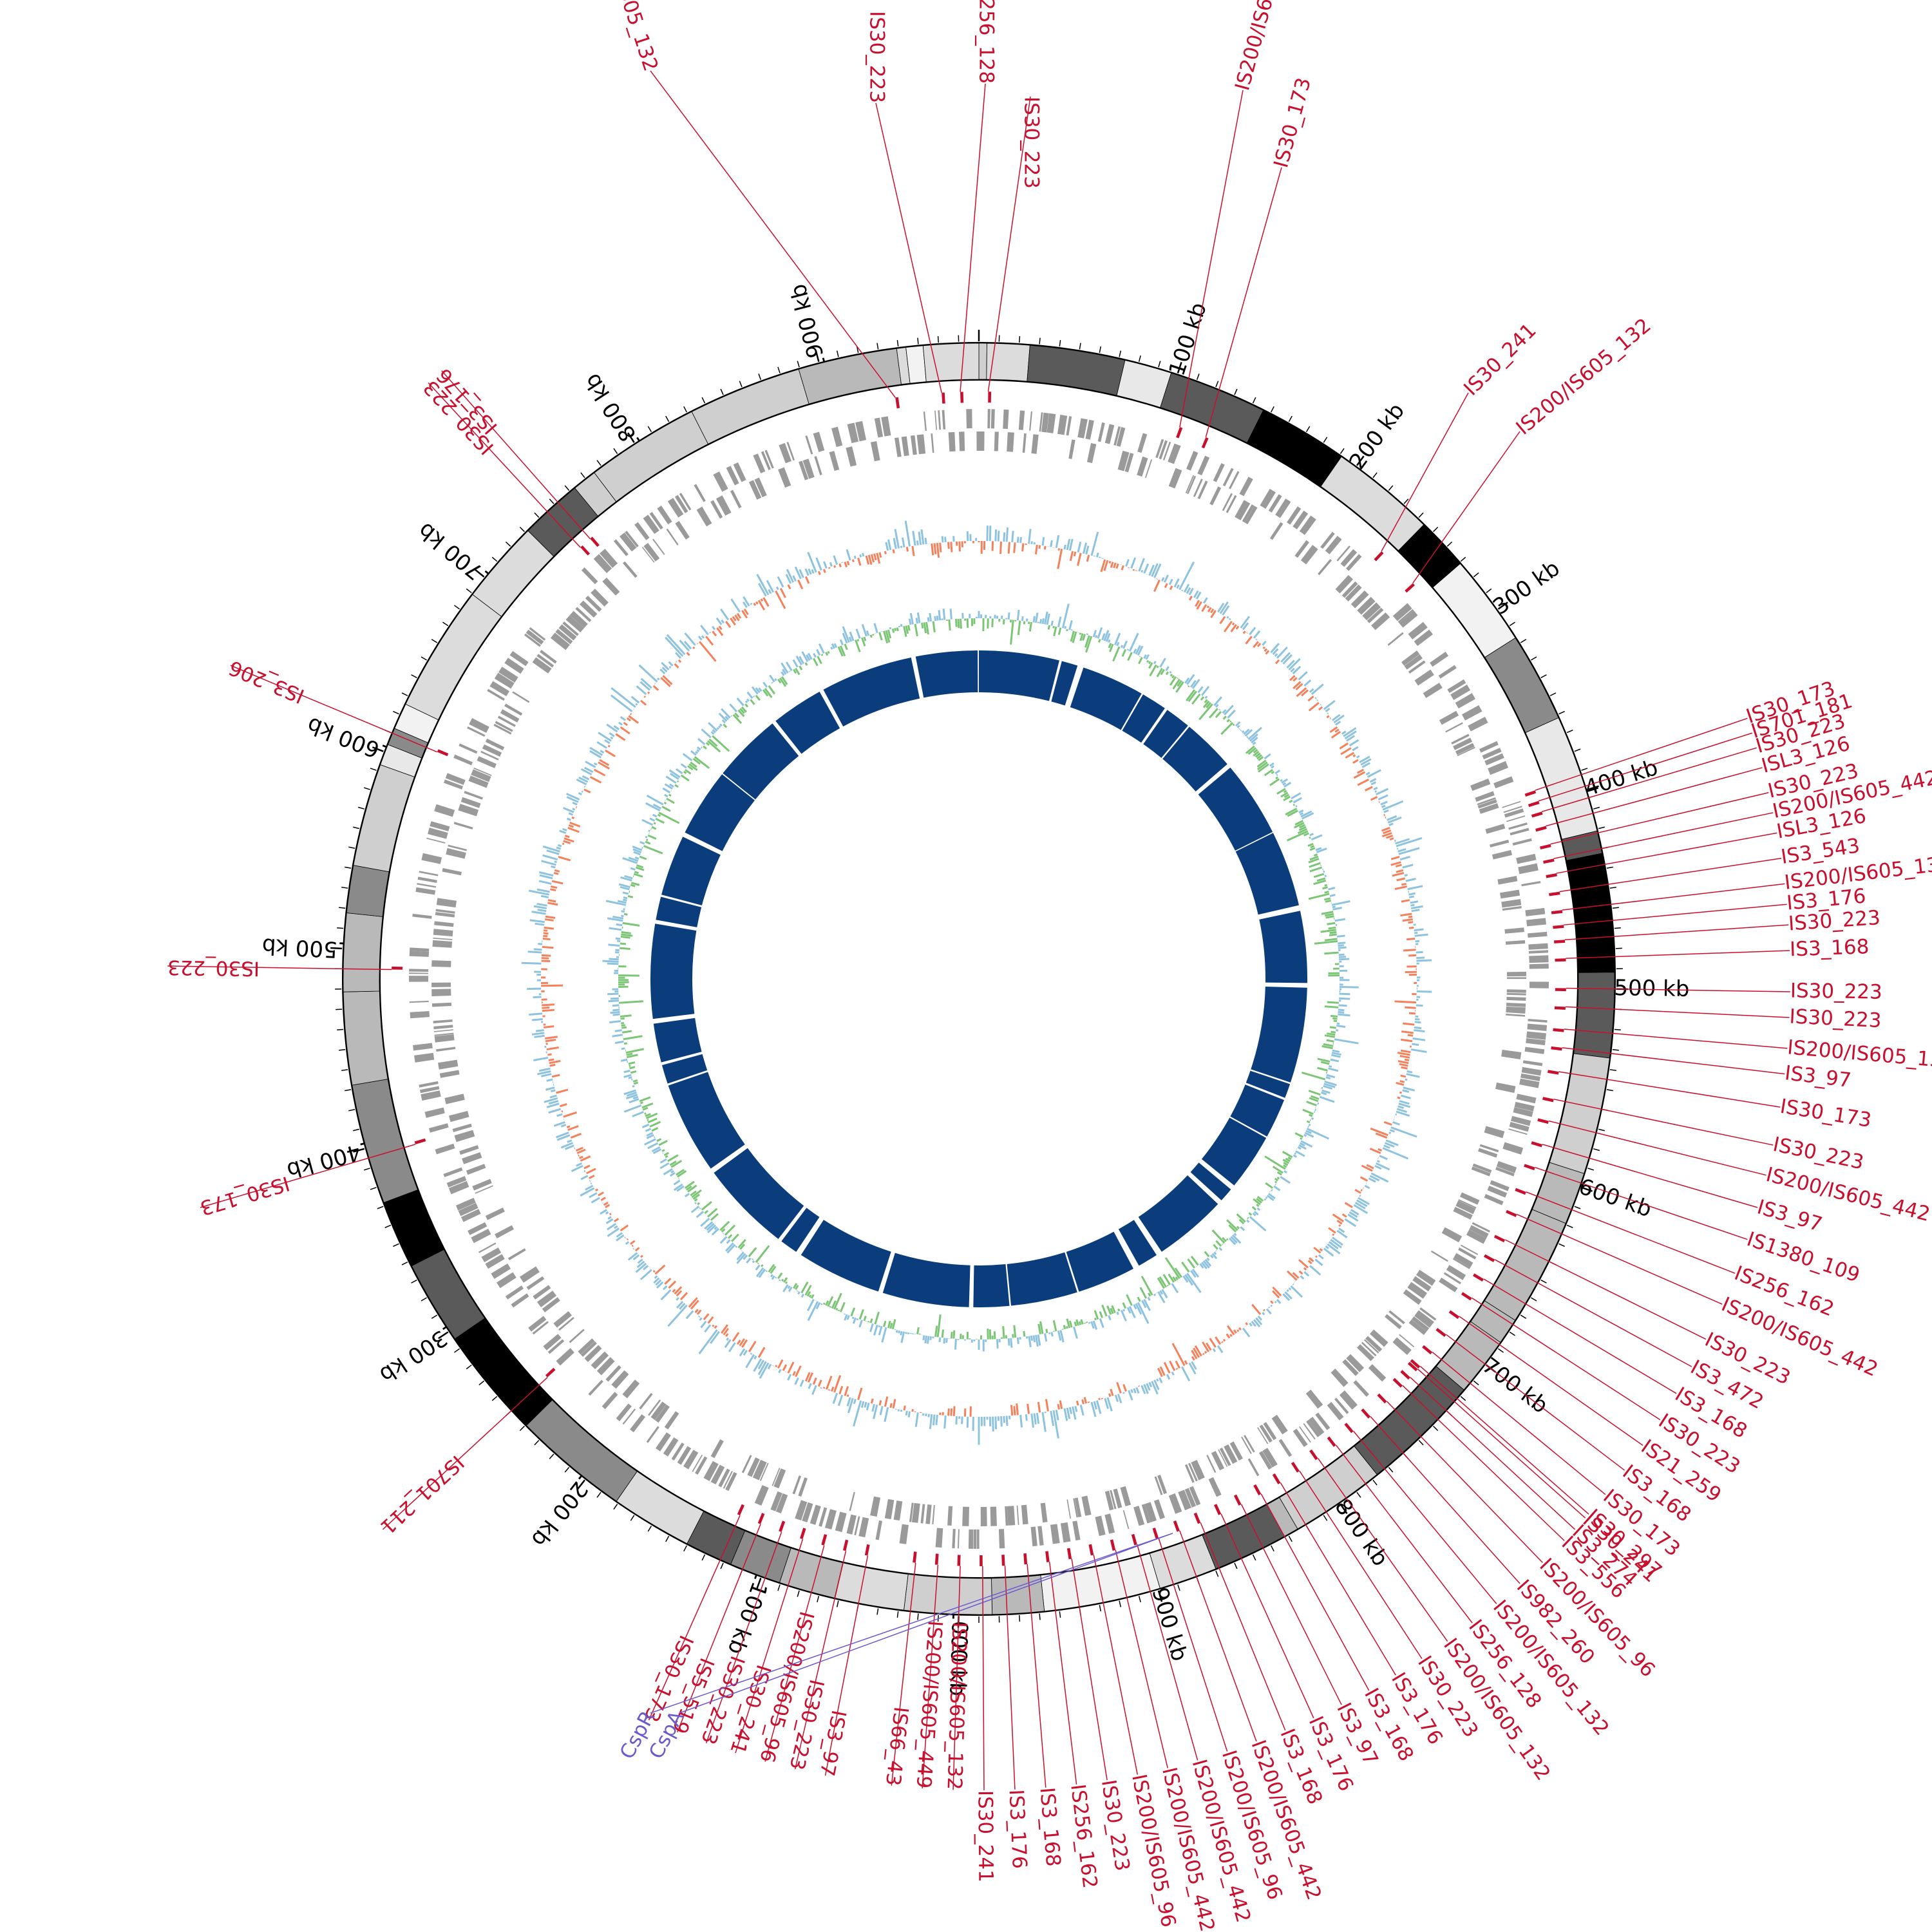 The image size is (1932, 1932). Describe the element at coordinates (1826, 1113) in the screenshot. I see `is-element-label: IS30_173` at that location.